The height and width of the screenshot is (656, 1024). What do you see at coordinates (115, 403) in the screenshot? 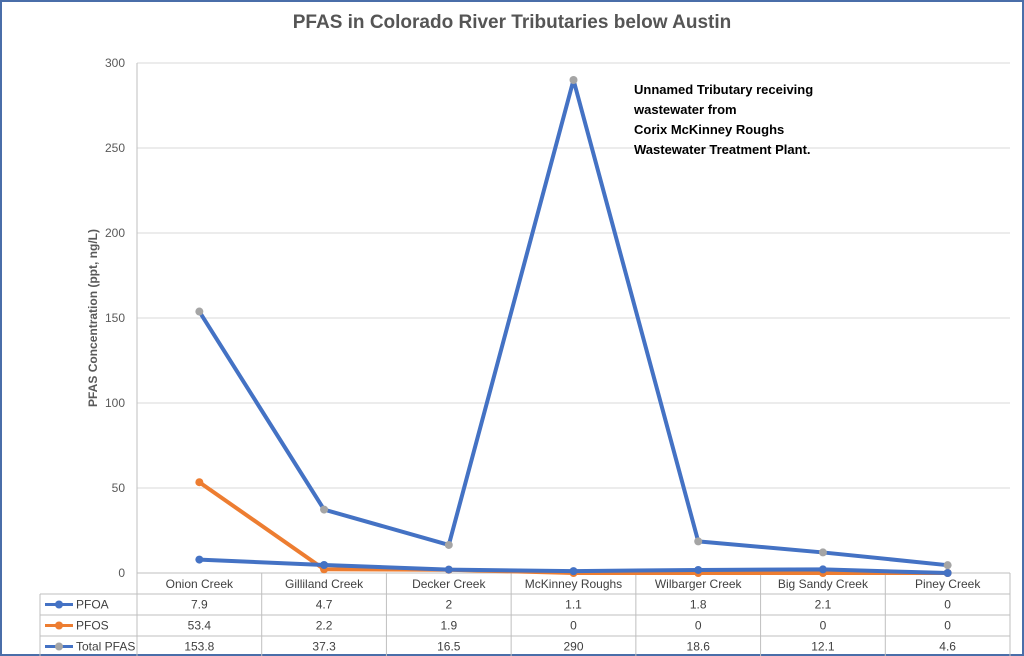
I see `y-tick-label: 100` at bounding box center [115, 403].